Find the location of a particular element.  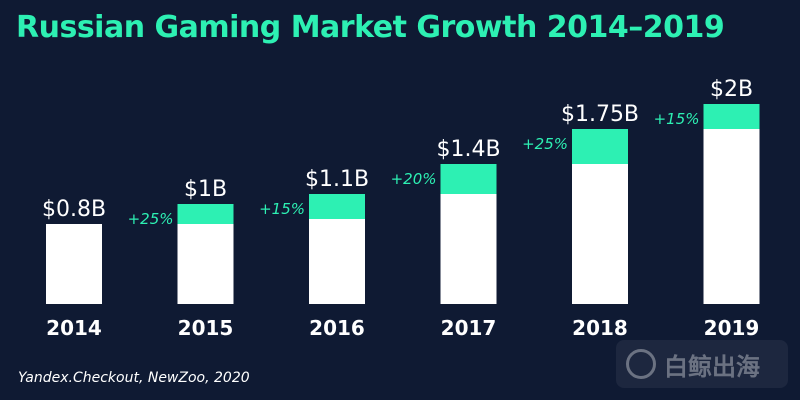

bar-base-2019 is located at coordinates (731, 216).